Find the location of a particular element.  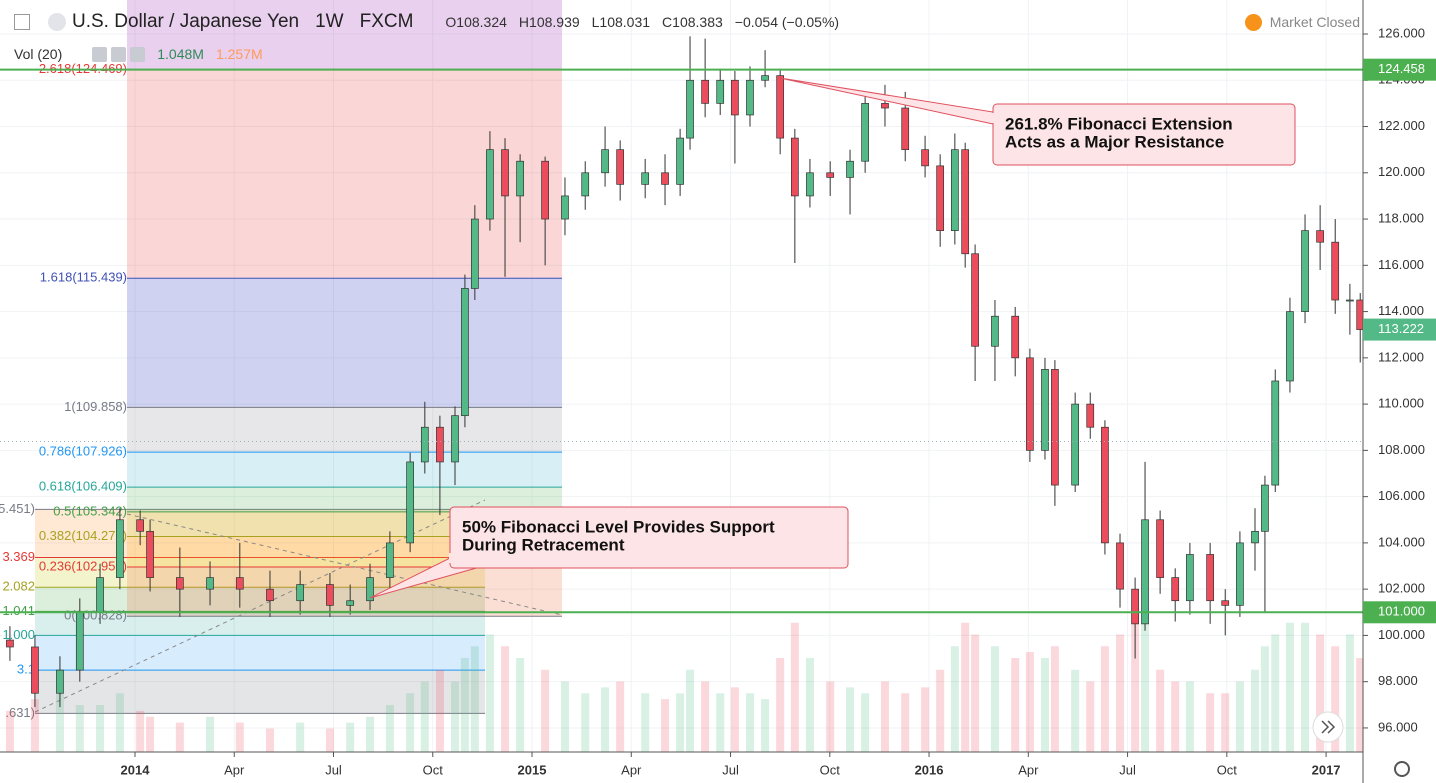

callout-pointer is located at coordinates (886, 101).